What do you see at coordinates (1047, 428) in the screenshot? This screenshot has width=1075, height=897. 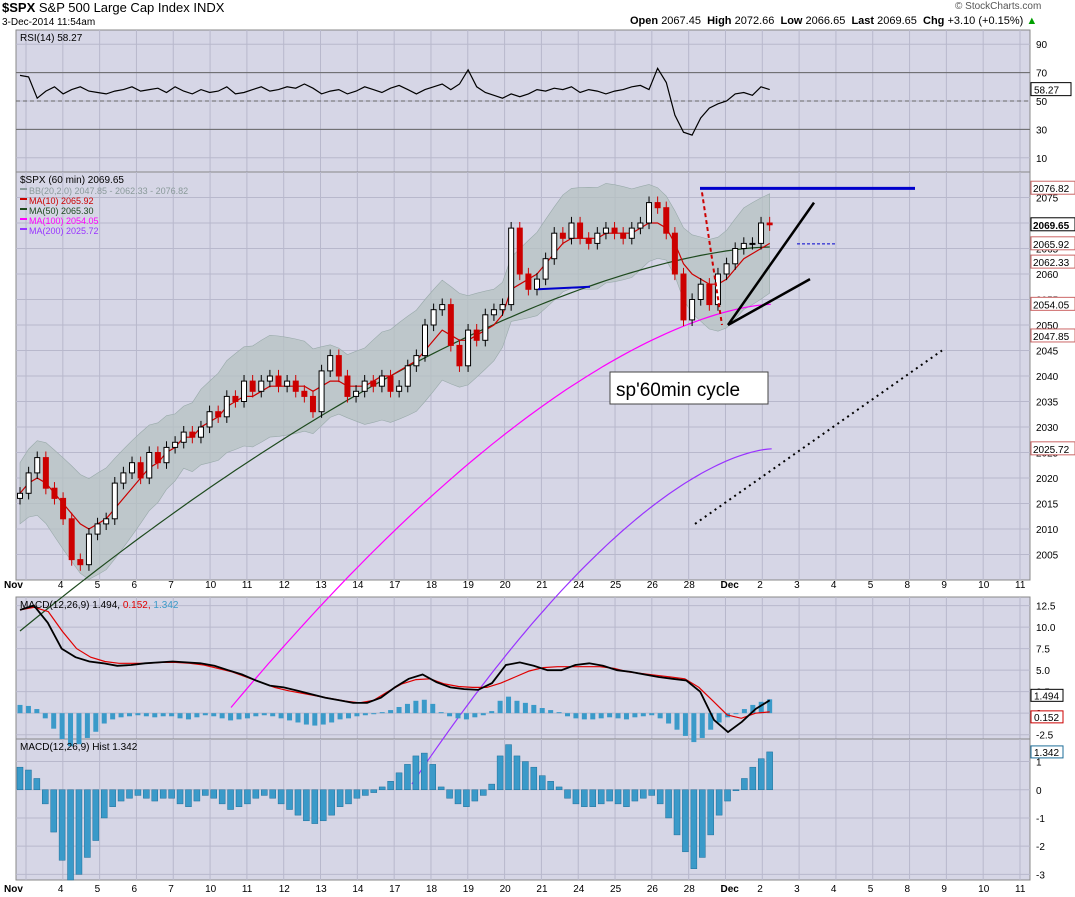 I see `y-tick-label: 2030` at bounding box center [1047, 428].